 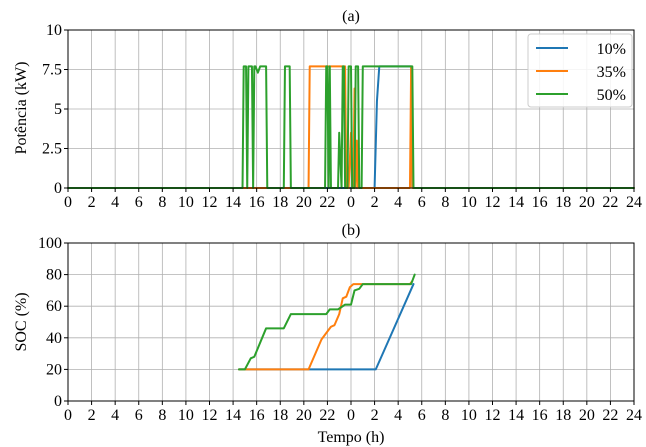 What do you see at coordinates (351, 230) in the screenshot?
I see `panel-b-title: (b)` at bounding box center [351, 230].